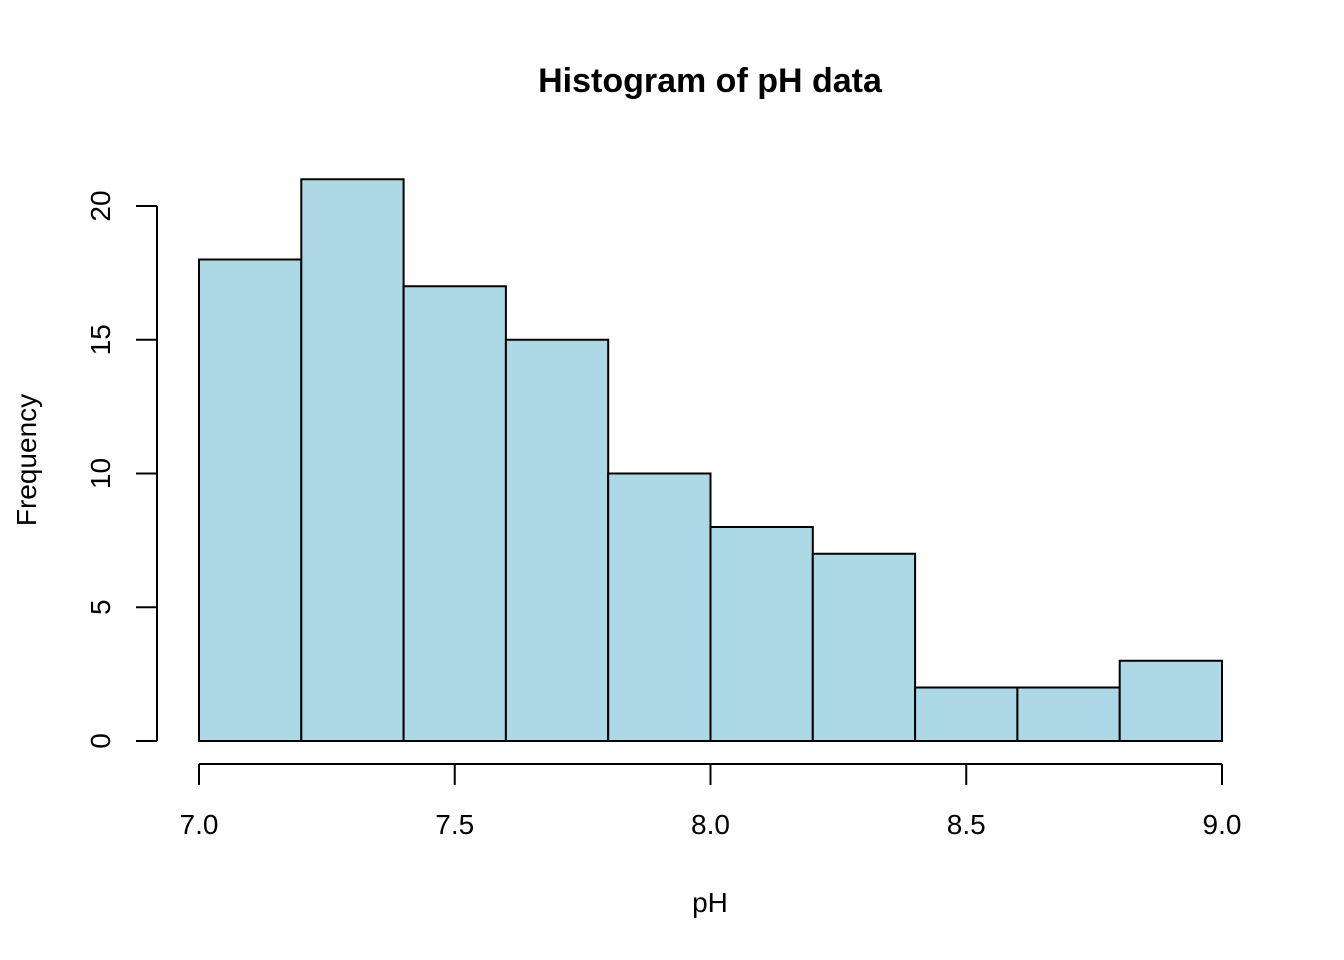 The height and width of the screenshot is (960, 1344). I want to click on x-tick-label: 7.0, so click(199, 824).